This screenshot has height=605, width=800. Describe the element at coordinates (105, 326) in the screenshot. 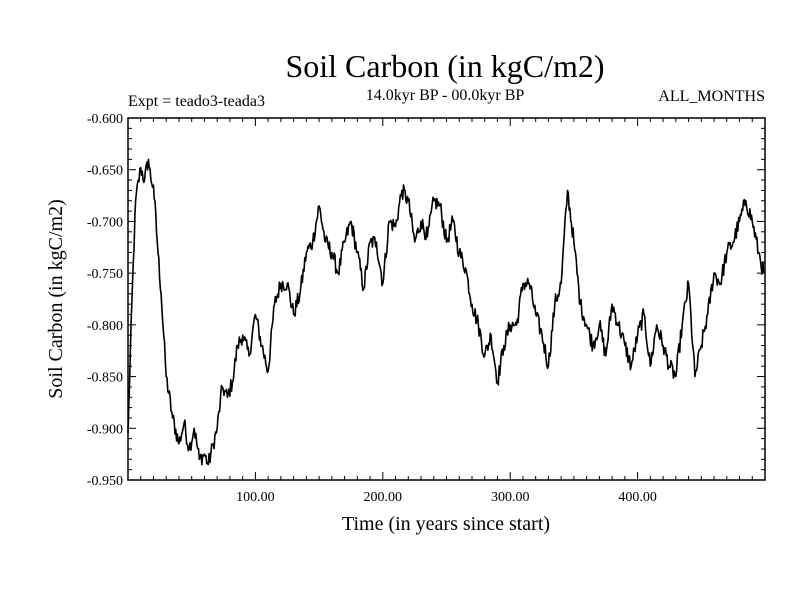

I see `y-tick-label: -0.800` at that location.